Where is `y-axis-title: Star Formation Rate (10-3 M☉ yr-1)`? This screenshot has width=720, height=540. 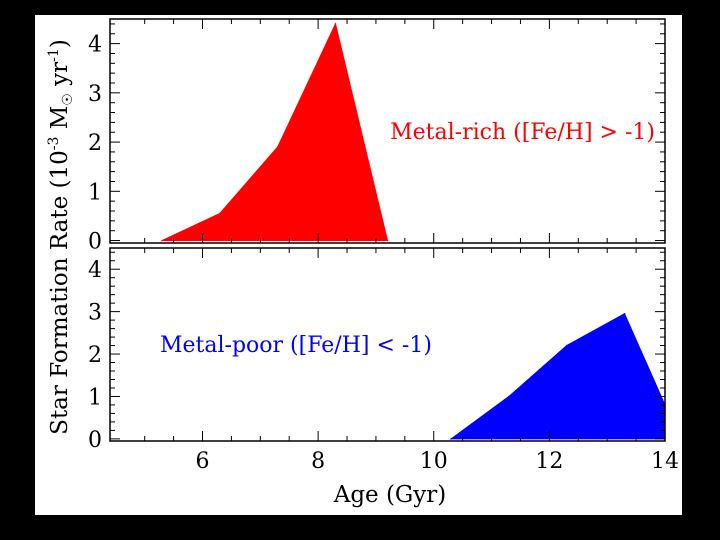 y-axis-title: Star Formation Rate (10-3 M☉ yr-1) is located at coordinates (61, 237).